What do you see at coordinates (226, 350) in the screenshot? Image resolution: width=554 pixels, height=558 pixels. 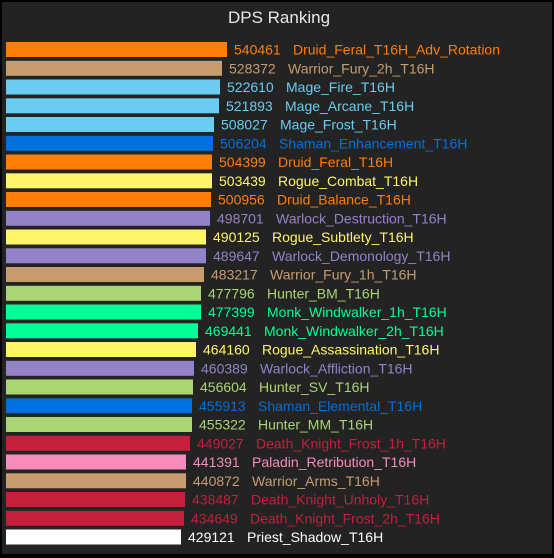 I see `bar-value-label: 464160` at bounding box center [226, 350].